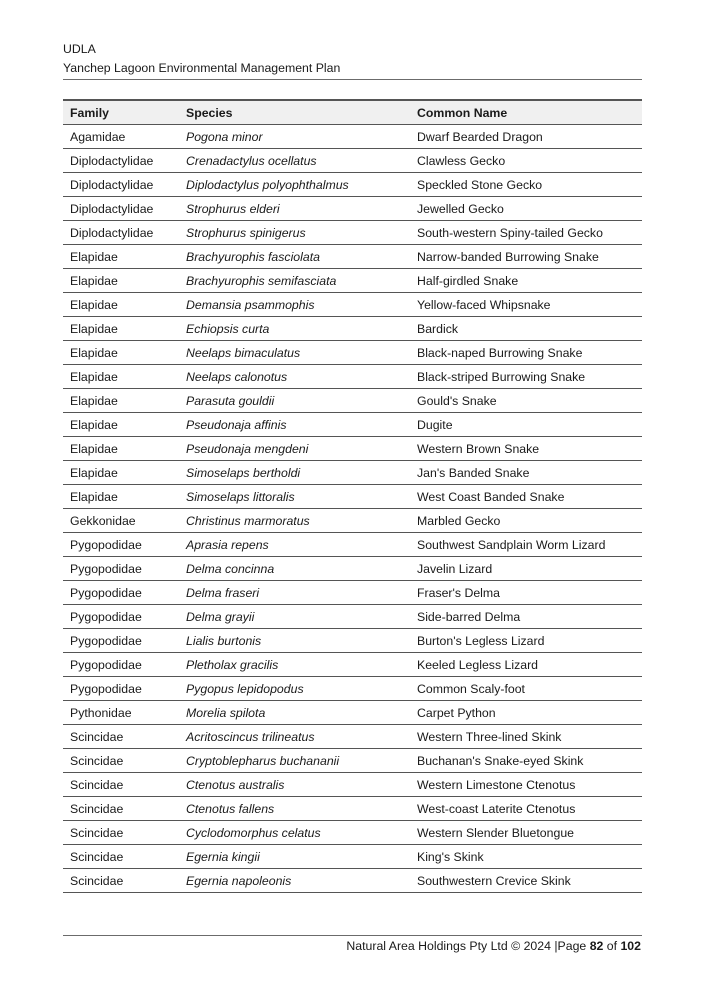  I want to click on family-cell: Pythonidae, so click(121, 712).